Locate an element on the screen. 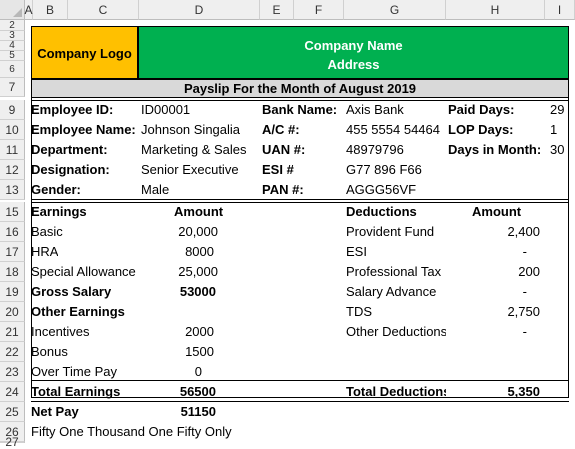  special-allowance-value: 25,000 is located at coordinates (198, 271).